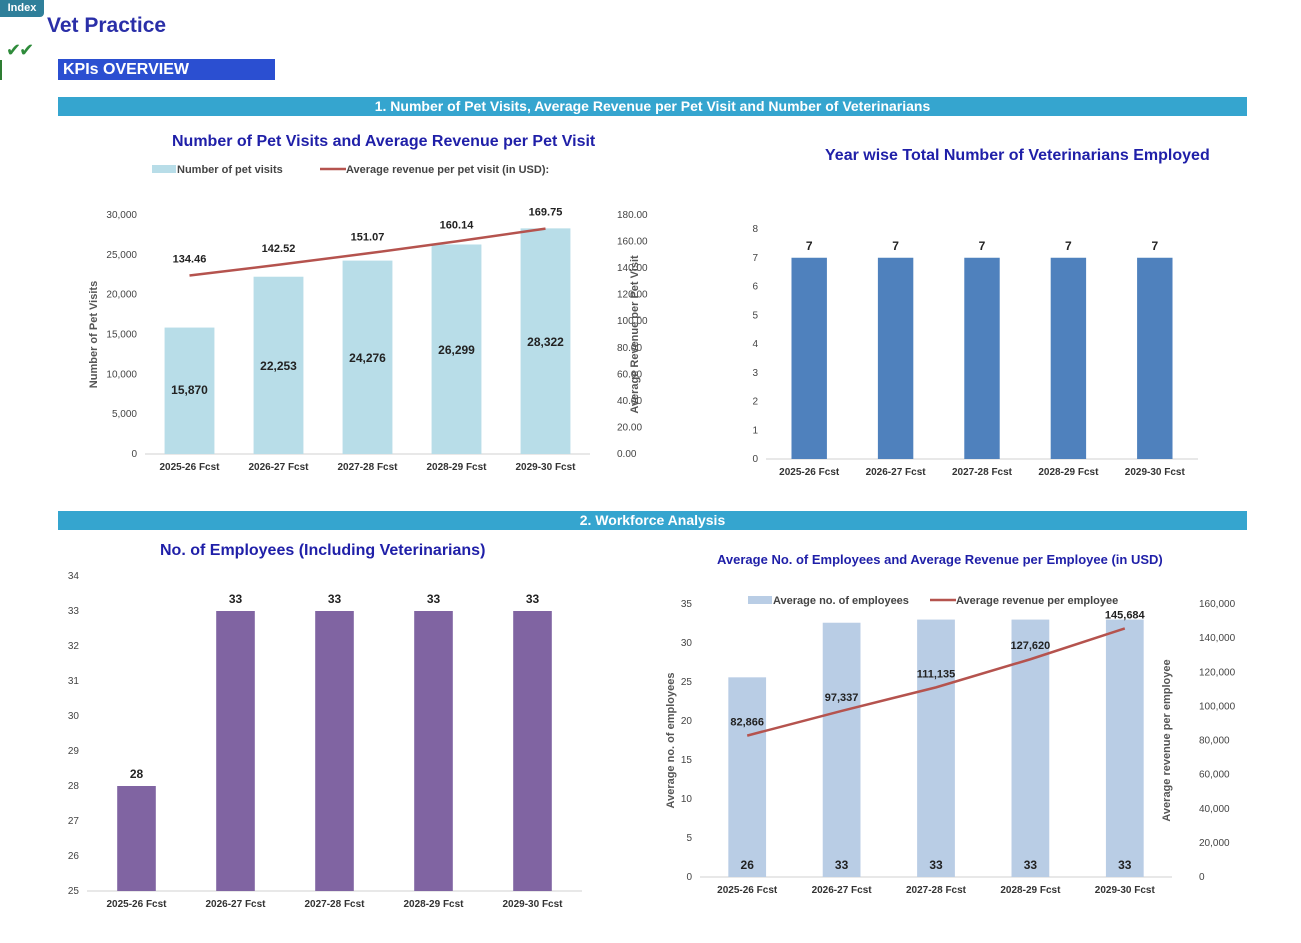  Describe the element at coordinates (74, 856) in the screenshot. I see `g-employees-ytick: 26` at that location.